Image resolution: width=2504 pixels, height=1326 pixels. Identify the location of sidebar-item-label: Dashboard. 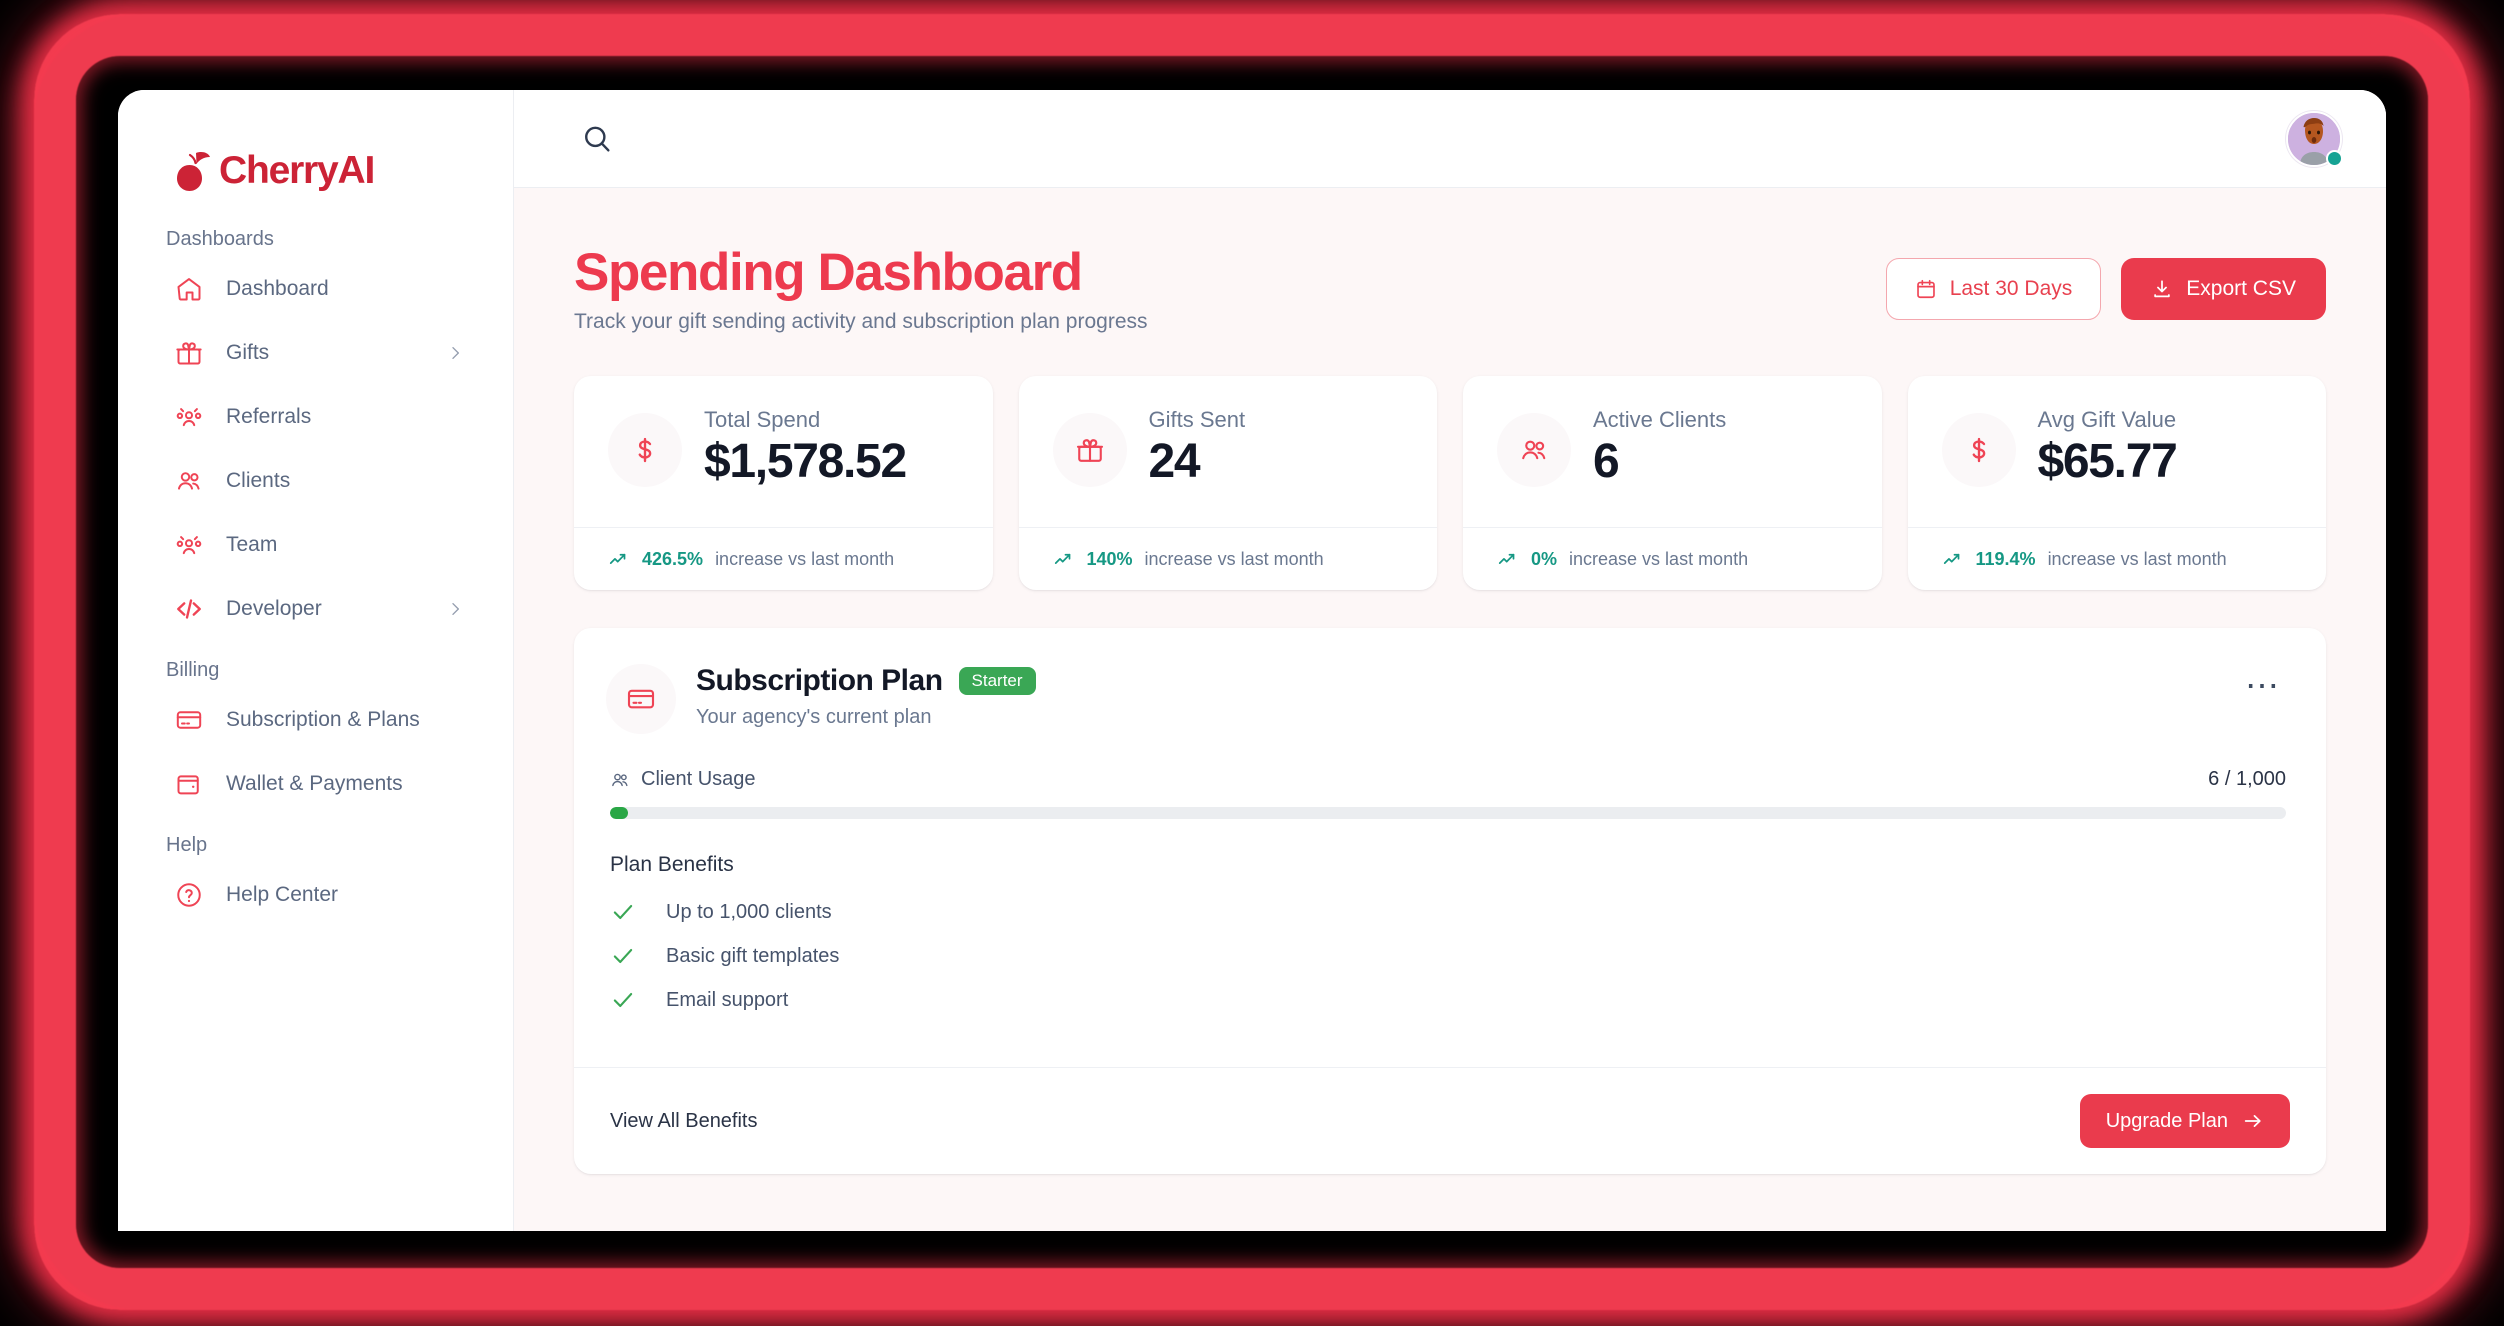
(277, 288).